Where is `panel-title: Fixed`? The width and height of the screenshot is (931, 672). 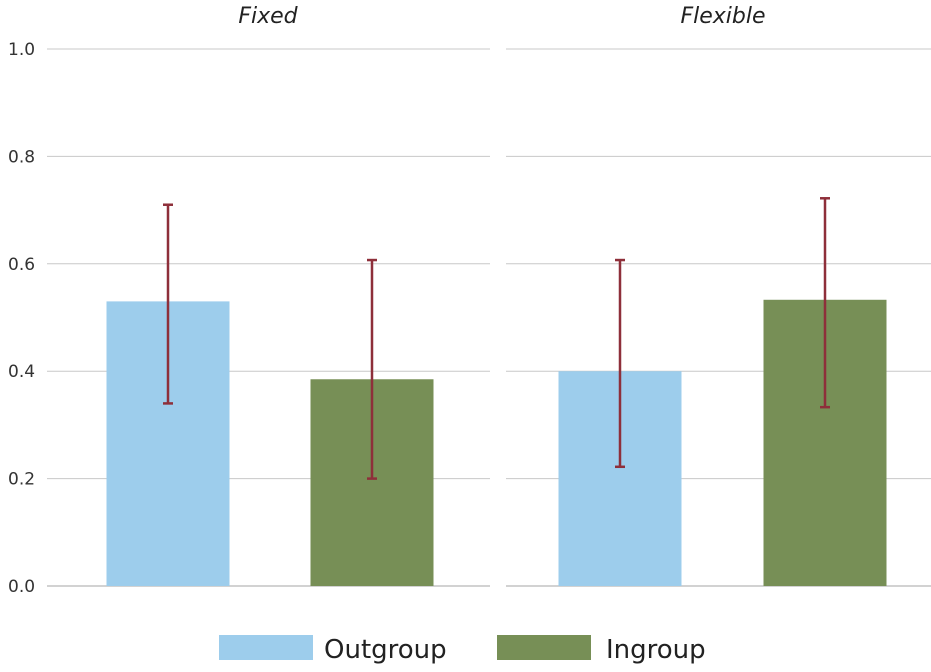 panel-title: Fixed is located at coordinates (268, 16).